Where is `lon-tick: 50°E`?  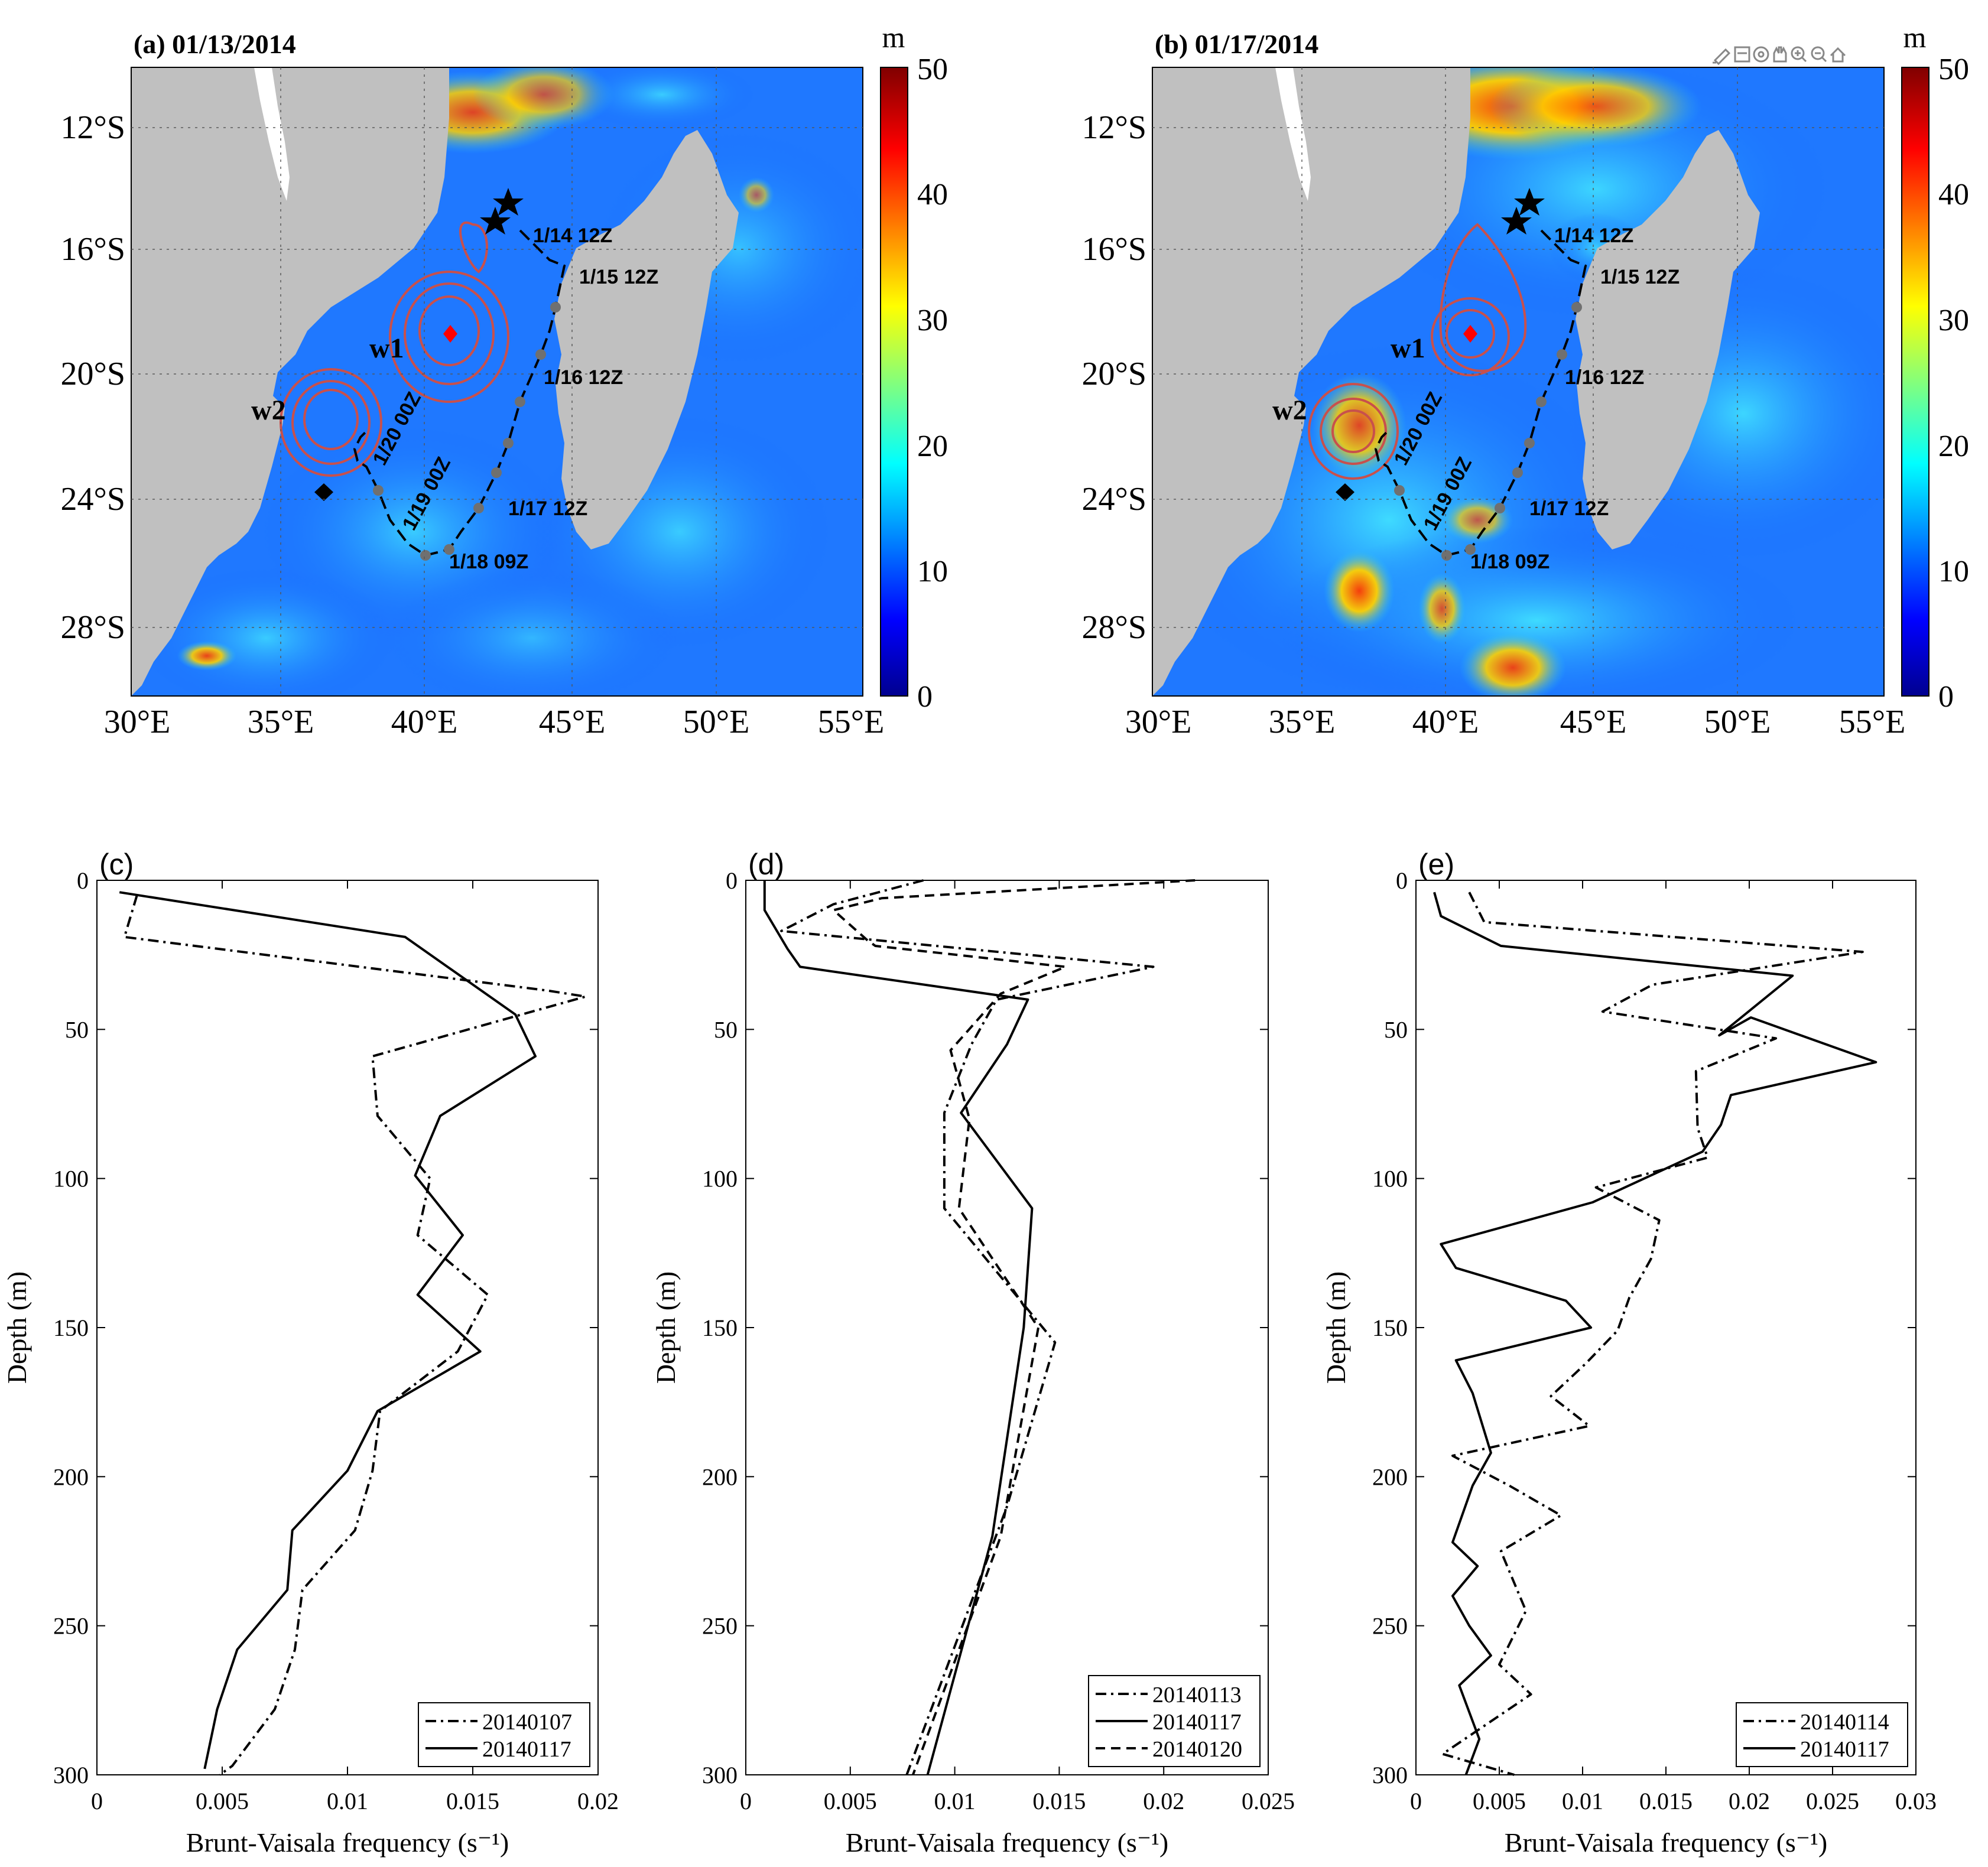 lon-tick: 50°E is located at coordinates (1738, 722).